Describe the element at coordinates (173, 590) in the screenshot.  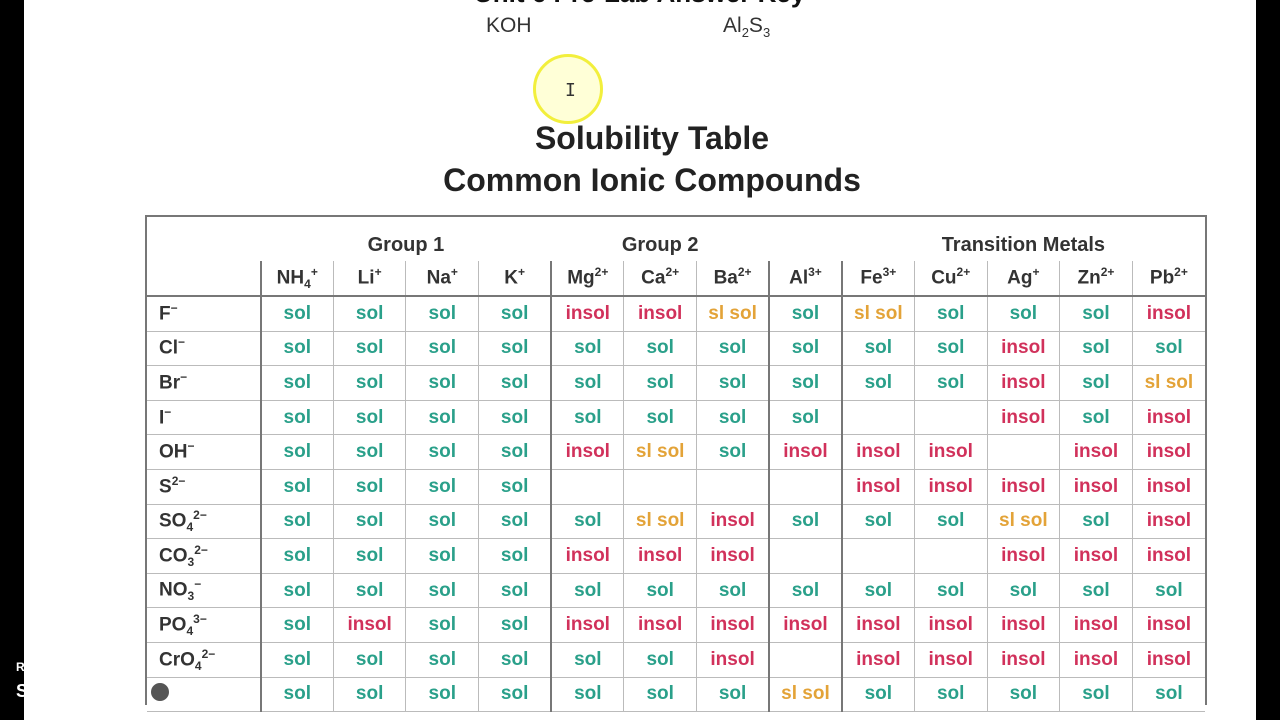
I see `anion-symbol: NO` at that location.